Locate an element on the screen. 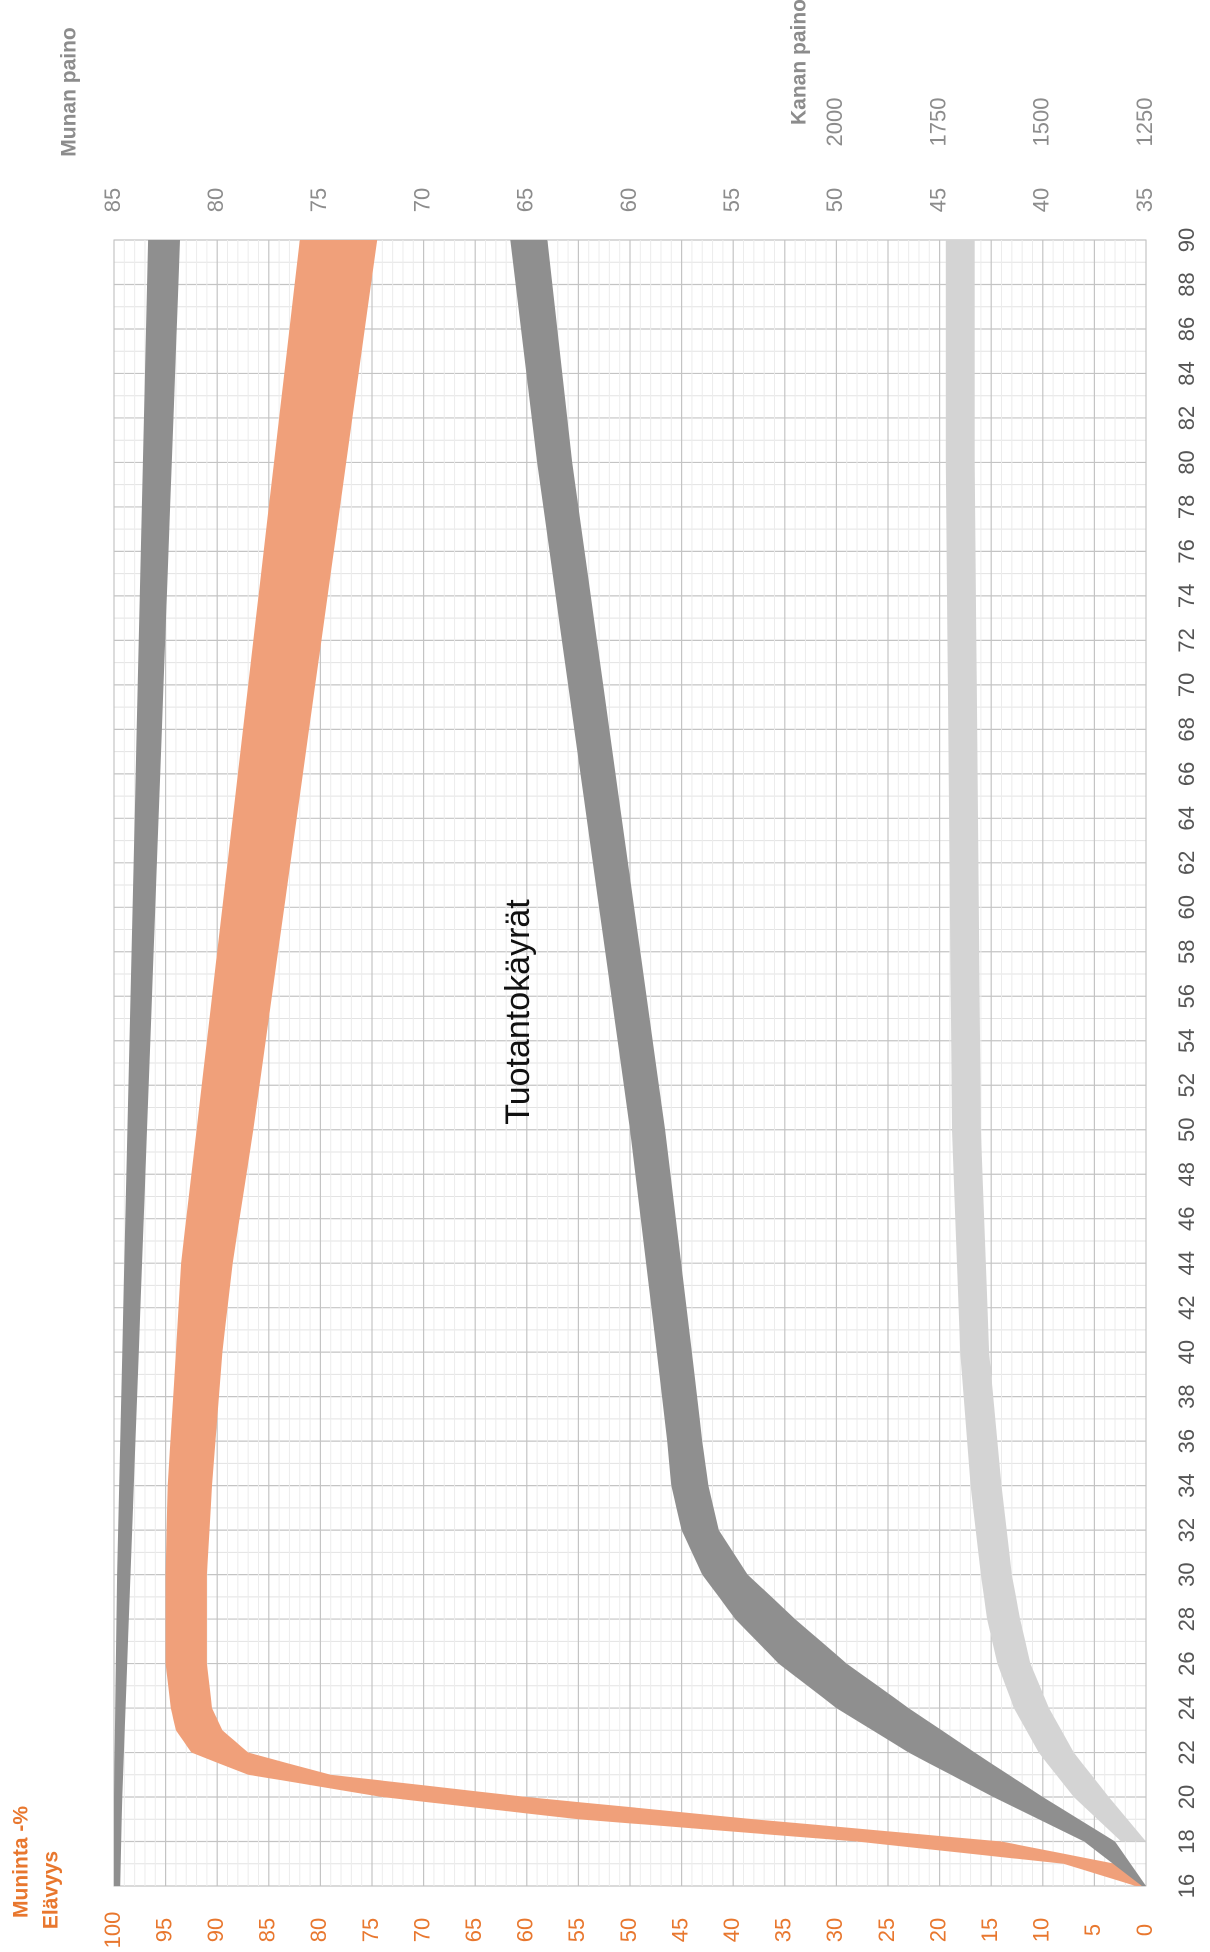 Image resolution: width=1210 pixels, height=1952 pixels. percent-tick-label: 65 is located at coordinates (473, 1930).